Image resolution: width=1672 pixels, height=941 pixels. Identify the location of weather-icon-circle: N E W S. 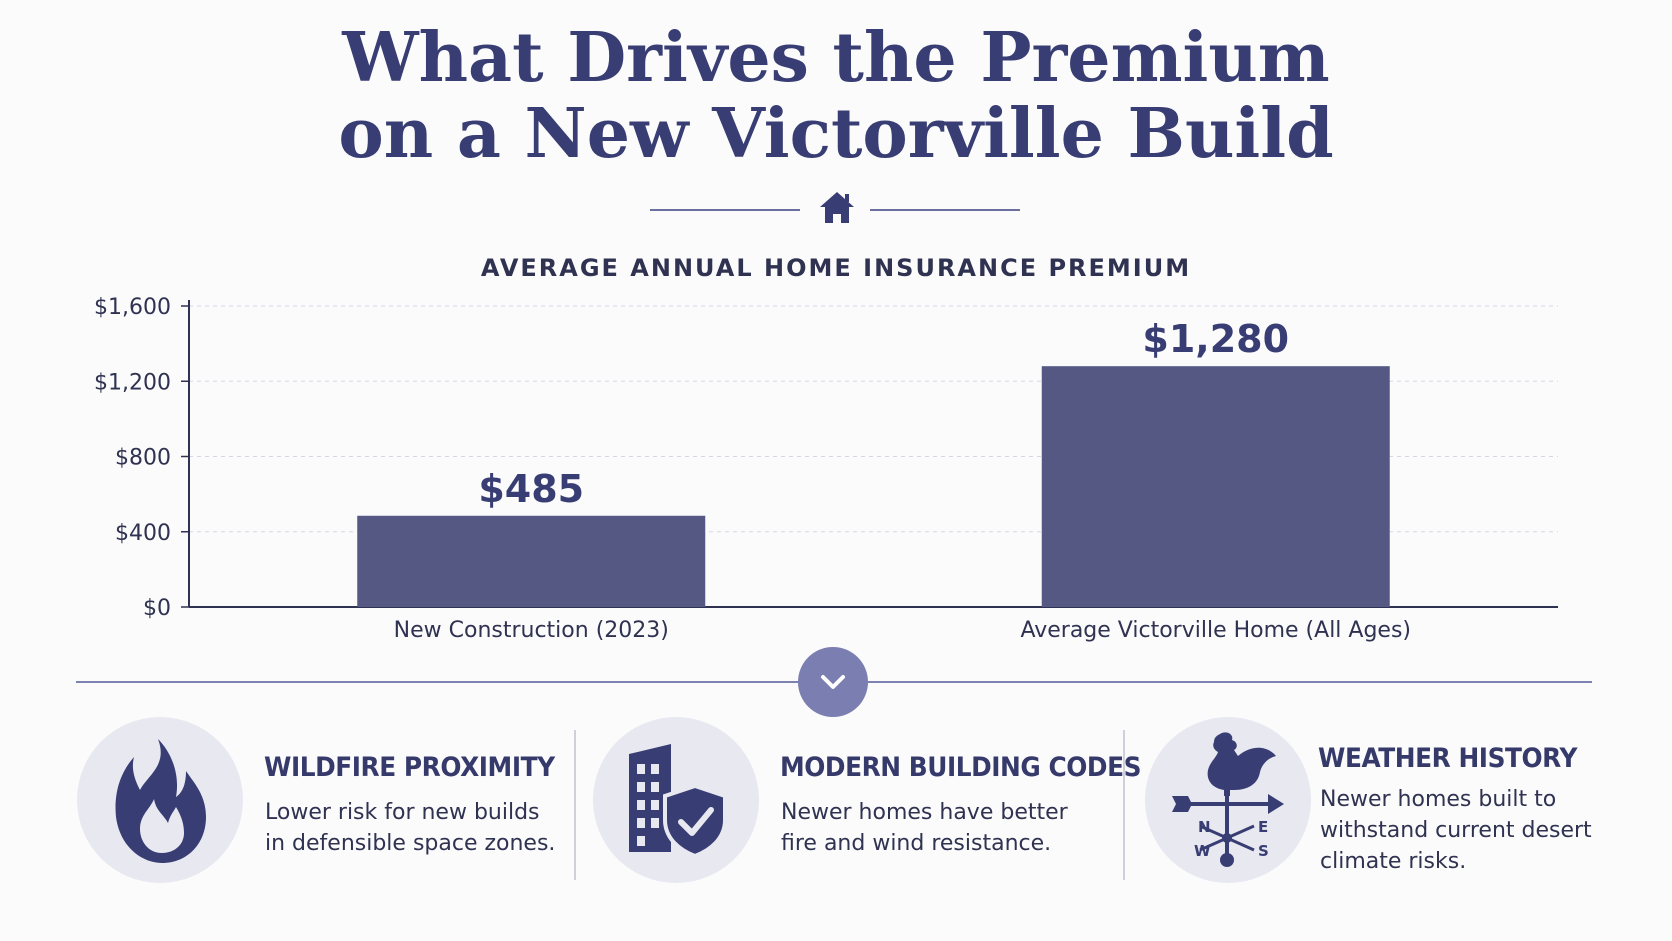
(1228, 800).